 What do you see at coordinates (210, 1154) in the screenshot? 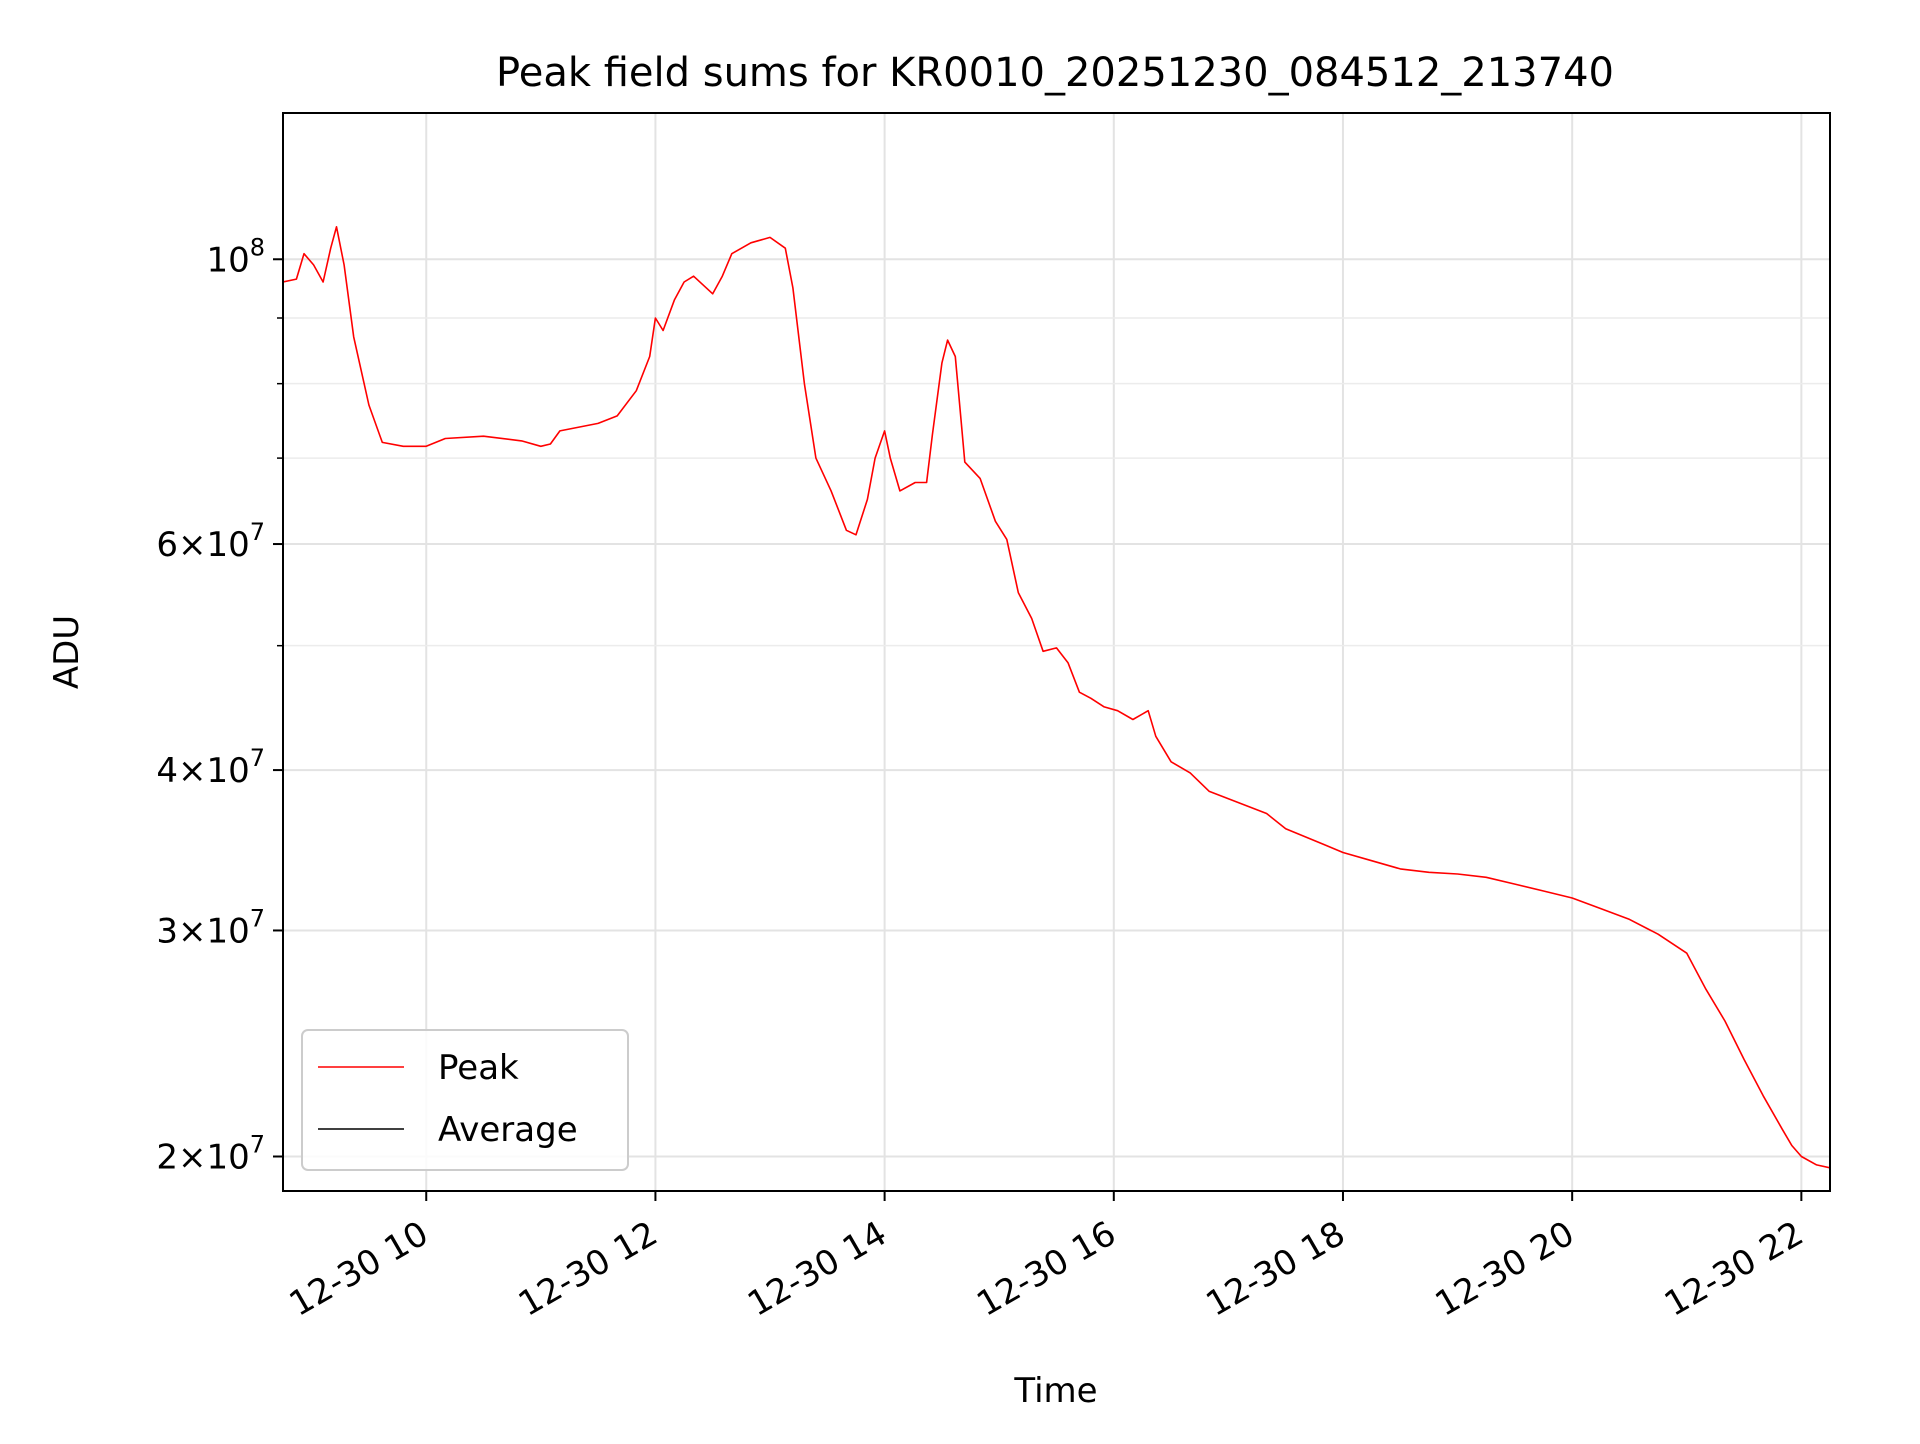
I see `y-tick-label: 2×107` at bounding box center [210, 1154].